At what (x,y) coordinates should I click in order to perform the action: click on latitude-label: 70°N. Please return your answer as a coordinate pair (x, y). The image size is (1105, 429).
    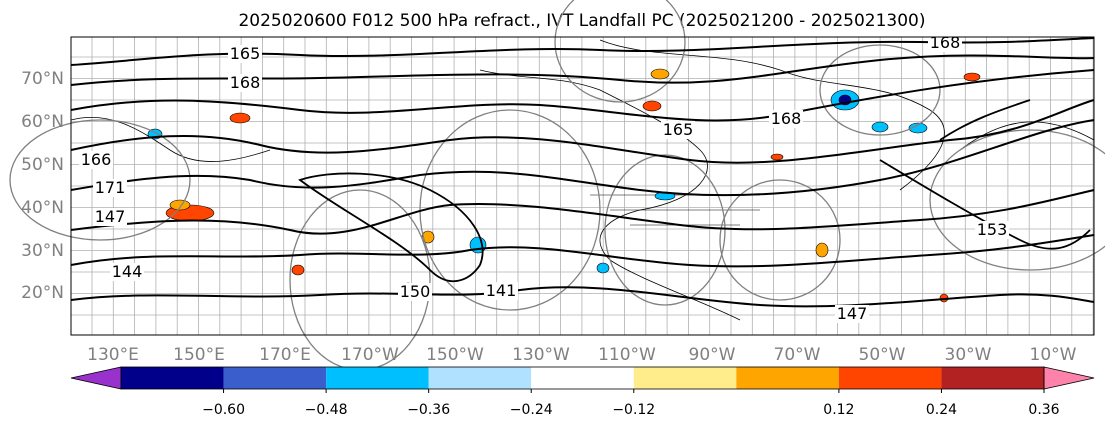
    Looking at the image, I should click on (42, 79).